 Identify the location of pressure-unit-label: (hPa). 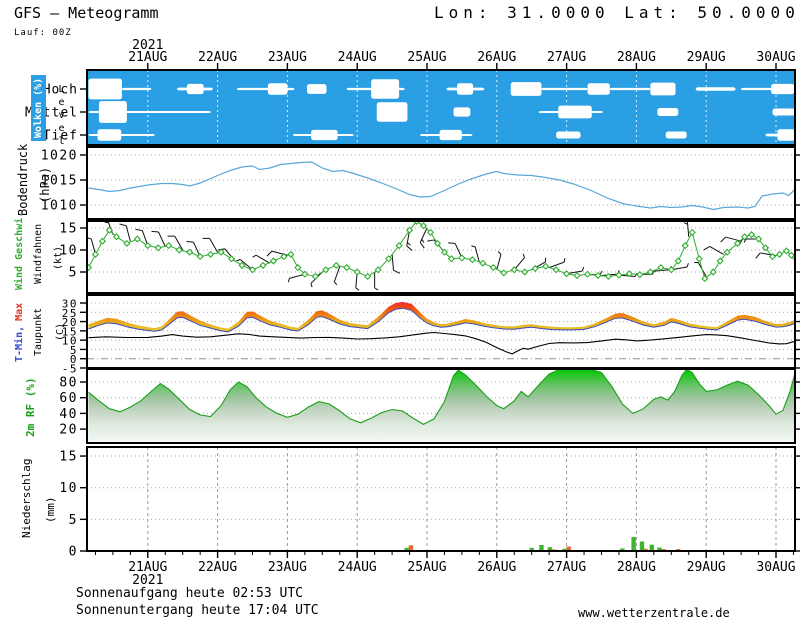
(45, 184).